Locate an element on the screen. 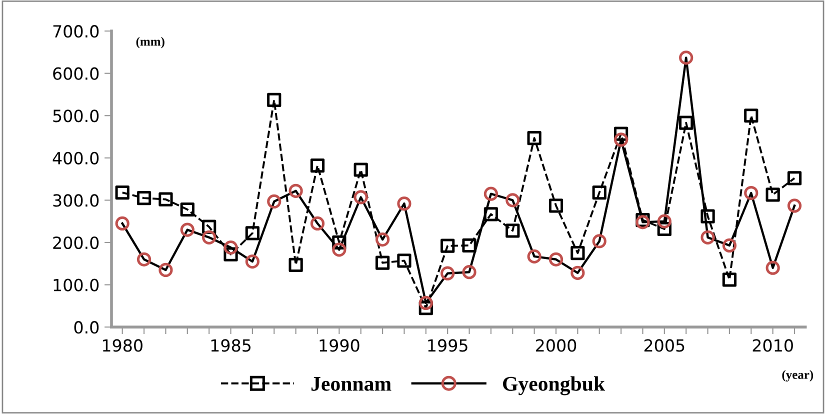 The image size is (826, 414). y-tick-label: 400.0 is located at coordinates (75, 158).